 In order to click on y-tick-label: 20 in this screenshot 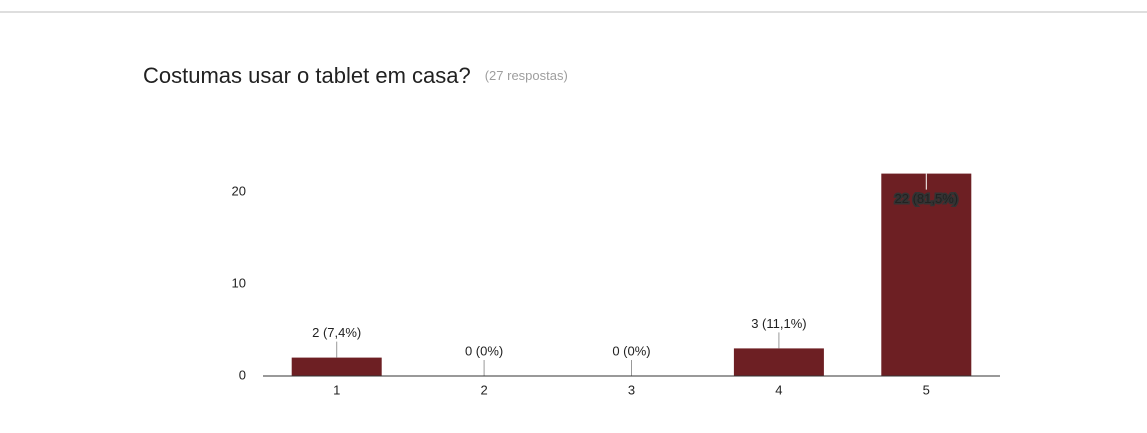, I will do `click(239, 190)`.